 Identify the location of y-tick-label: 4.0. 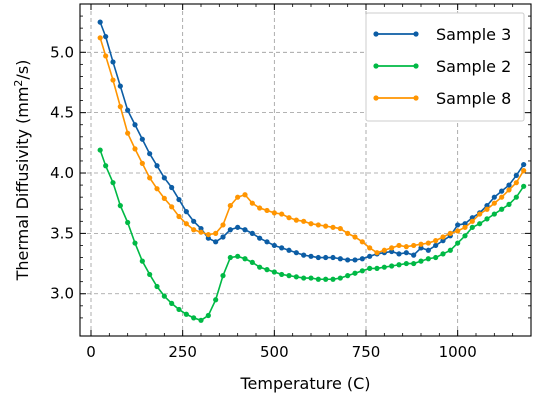
(62, 173).